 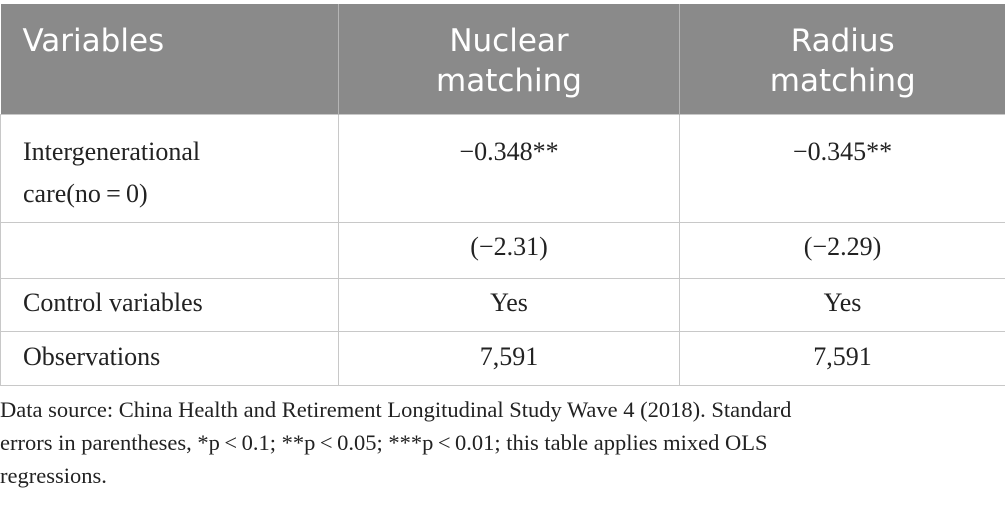 I want to click on table-row: Control variables Yes Yes, so click(x=502, y=304).